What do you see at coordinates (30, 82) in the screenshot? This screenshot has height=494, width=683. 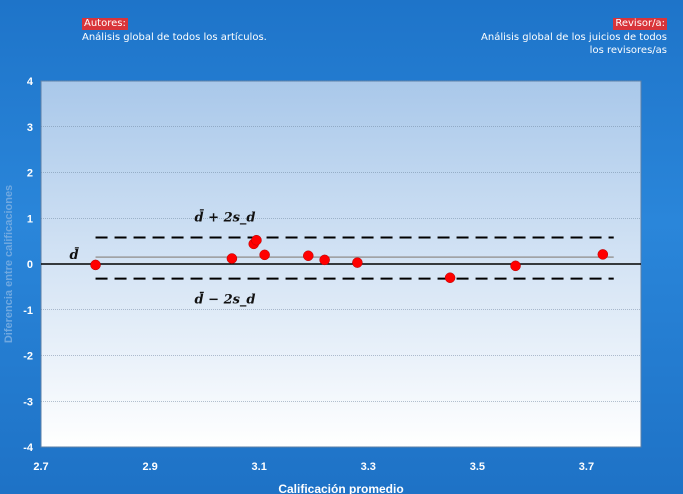 I see `y-tick-label: 4` at bounding box center [30, 82].